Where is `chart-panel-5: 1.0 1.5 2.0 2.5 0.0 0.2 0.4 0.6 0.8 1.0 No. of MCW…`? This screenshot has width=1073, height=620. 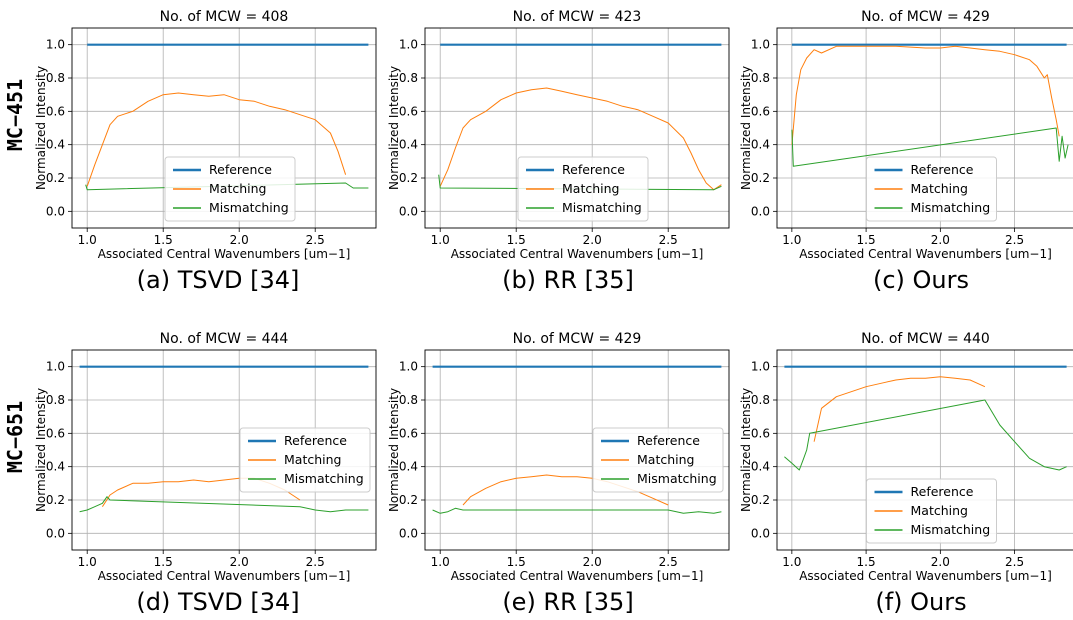
chart-panel-5: 1.0 1.5 2.0 2.5 0.0 0.2 0.4 0.6 0.8 1.0 No. of MCW… is located at coordinates (558, 457).